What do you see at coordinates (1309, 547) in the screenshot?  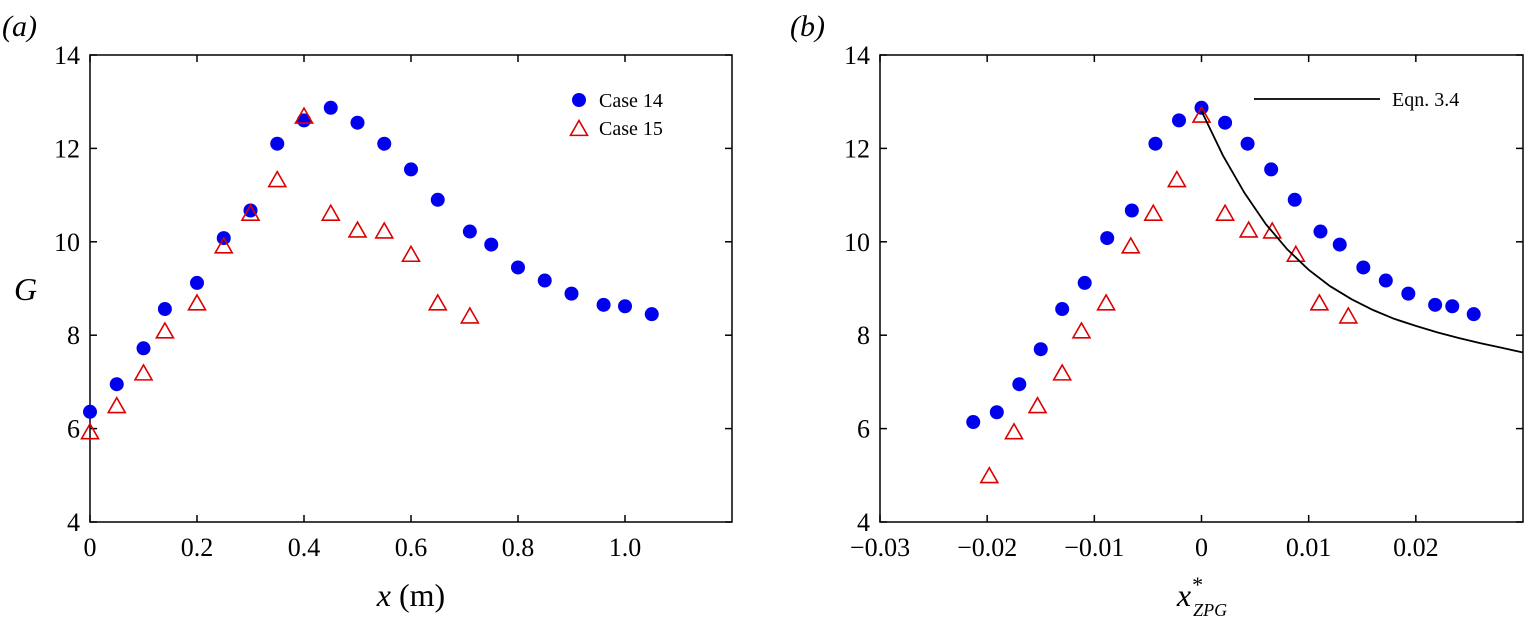 I see `panel-b-x-tick-label: 0.01` at bounding box center [1309, 547].